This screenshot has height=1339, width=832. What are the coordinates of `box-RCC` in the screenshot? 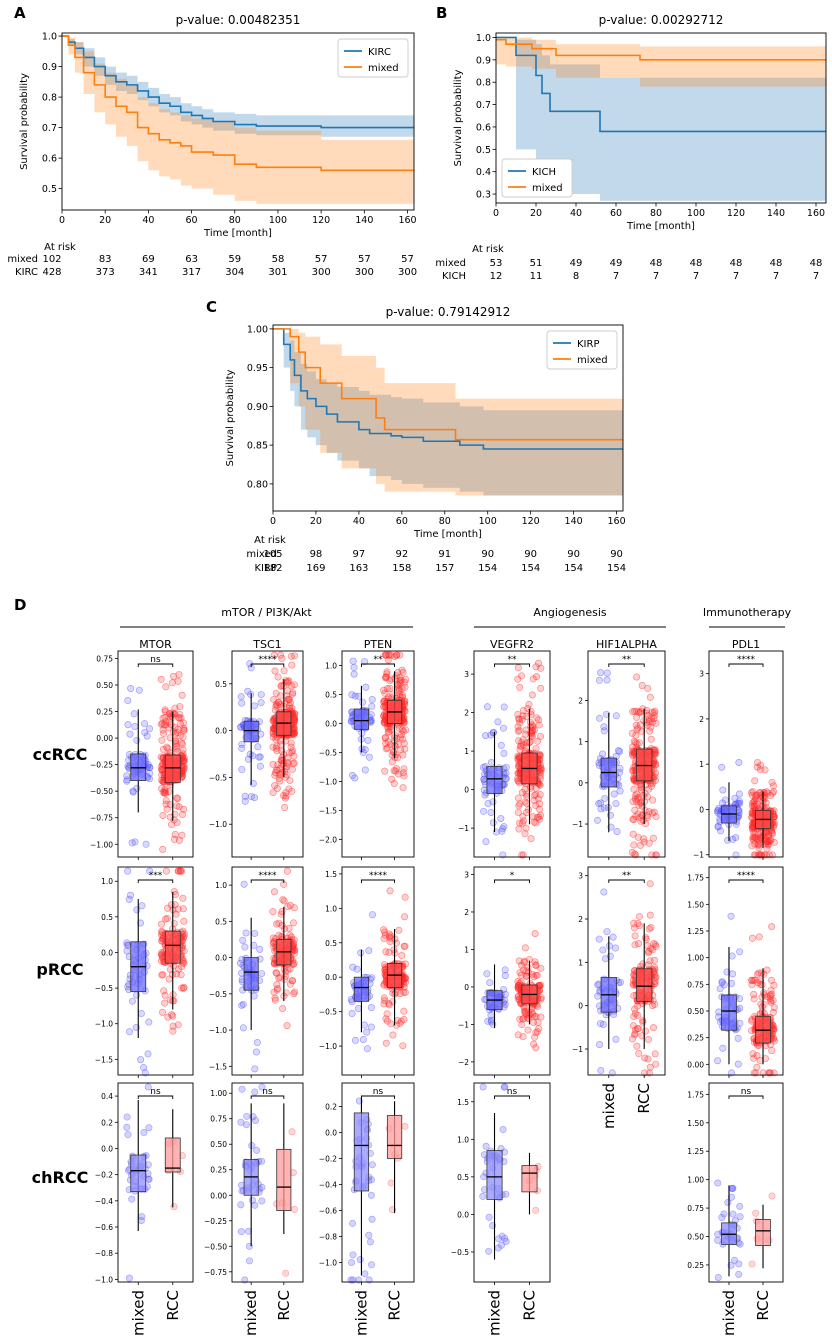 It's located at (644, 985).